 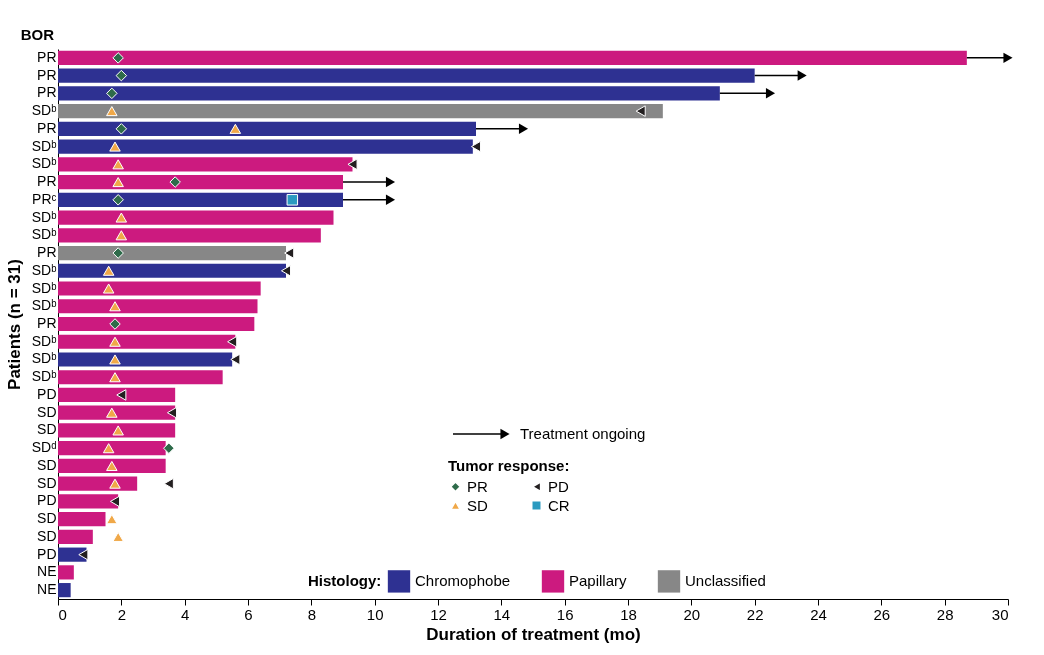 What do you see at coordinates (44, 198) in the screenshot?
I see `y-tick-label: PRᶜ` at bounding box center [44, 198].